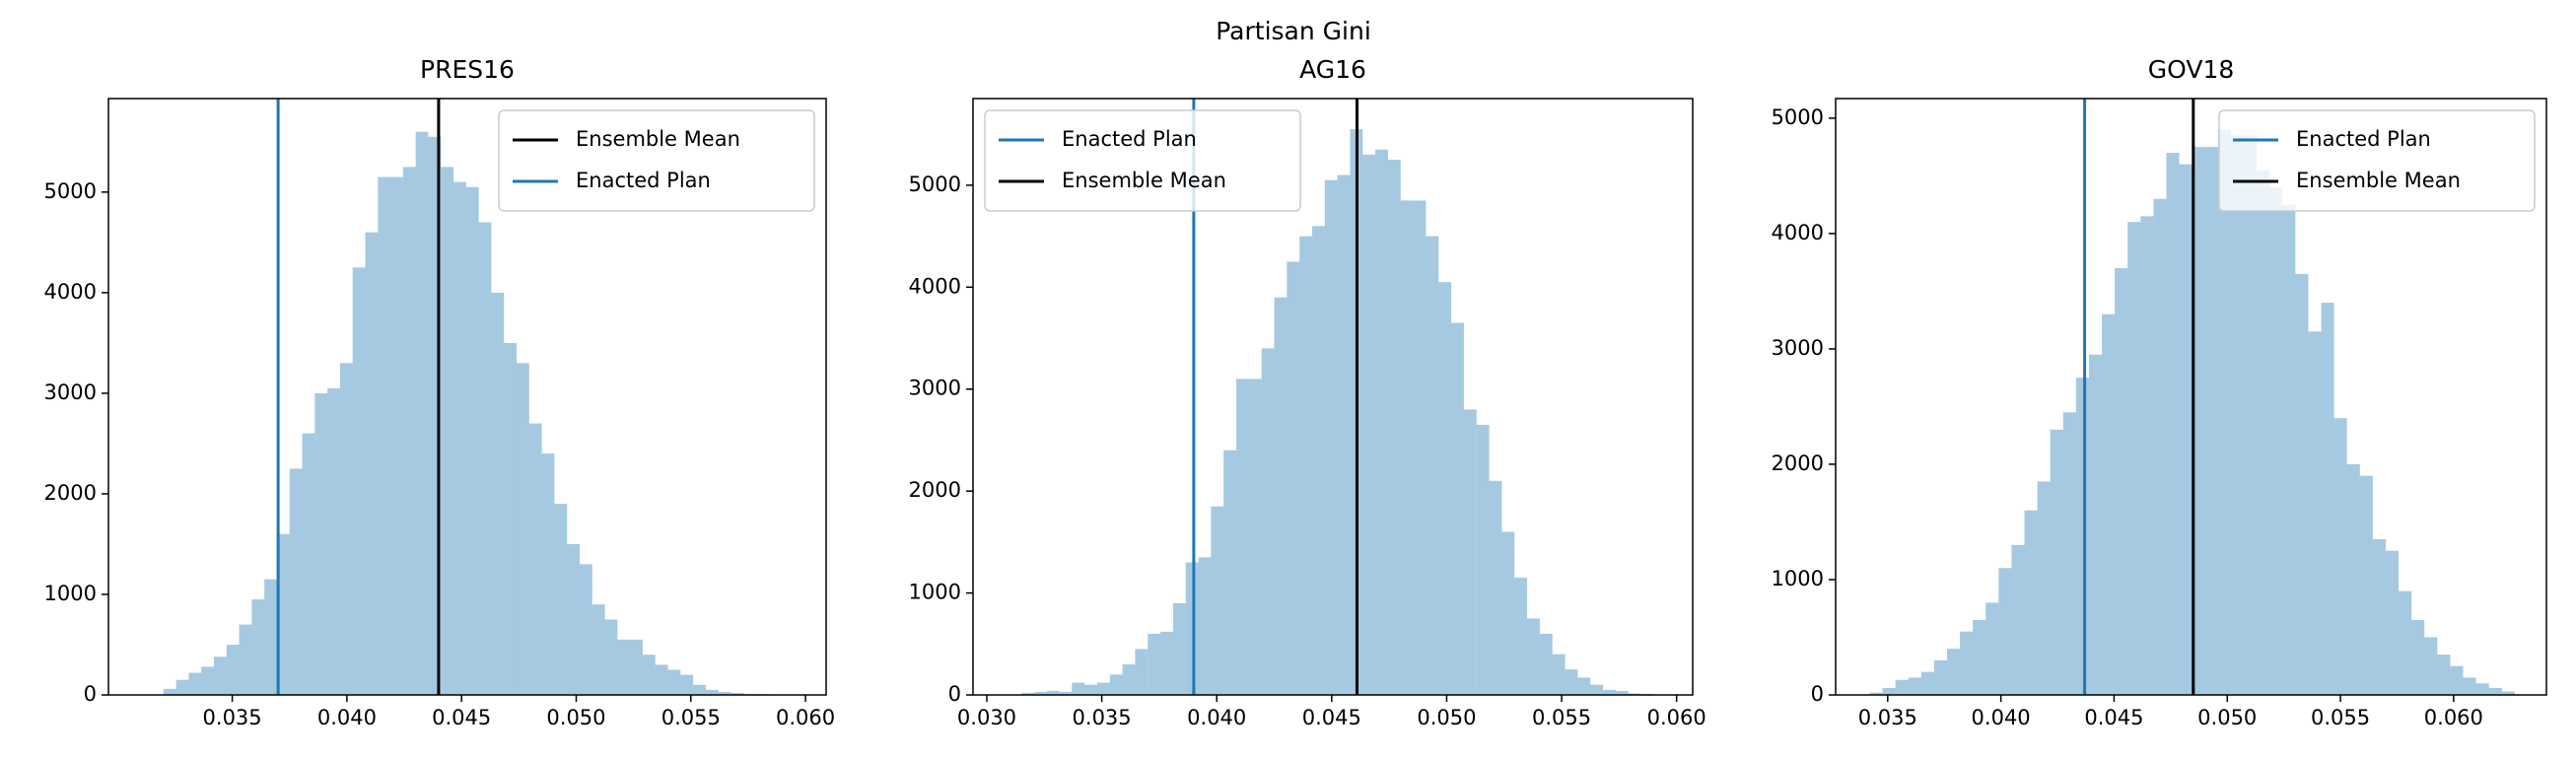 The image size is (2576, 760). I want to click on y-tick-label: 2000, so click(935, 490).